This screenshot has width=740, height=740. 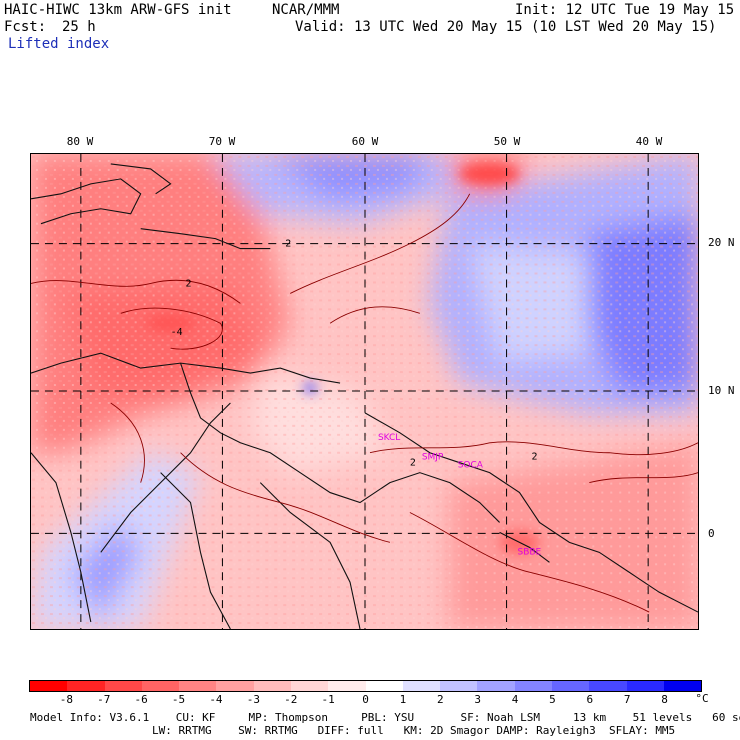 What do you see at coordinates (253, 699) in the screenshot?
I see `colorbar-tick-label: -3` at bounding box center [253, 699].